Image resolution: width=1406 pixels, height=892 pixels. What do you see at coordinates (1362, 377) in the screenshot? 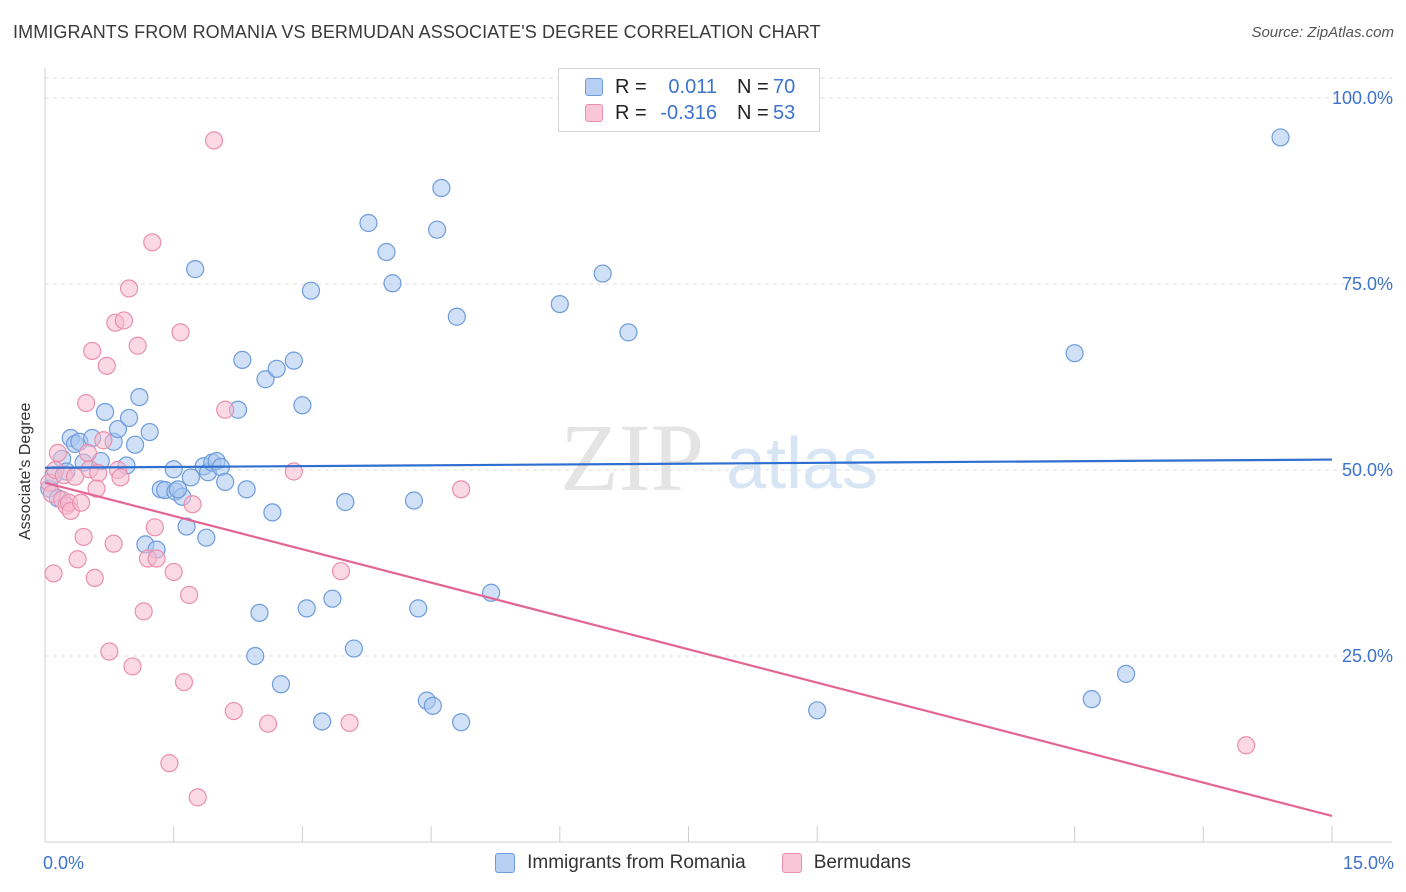
I see `y-tick-labels: 25.0% 50.0% 75.0% 100.0%` at bounding box center [1362, 377].